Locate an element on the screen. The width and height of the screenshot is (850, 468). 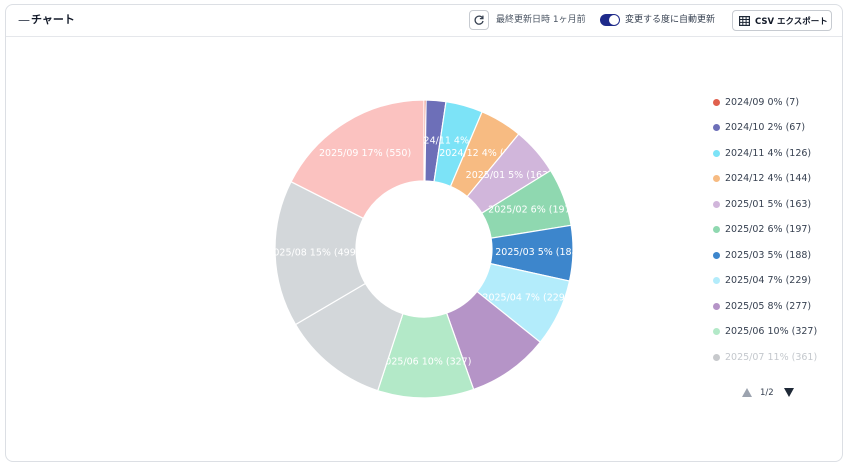
legend-item: 2024/10 2% (67) is located at coordinates (759, 128).